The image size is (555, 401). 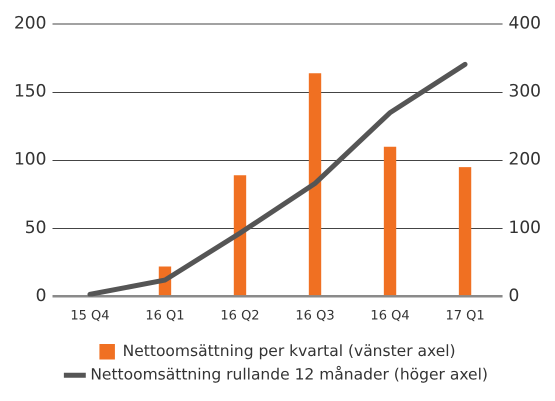 What do you see at coordinates (165, 316) in the screenshot?
I see `x-tick-label: 16 Q1` at bounding box center [165, 316].